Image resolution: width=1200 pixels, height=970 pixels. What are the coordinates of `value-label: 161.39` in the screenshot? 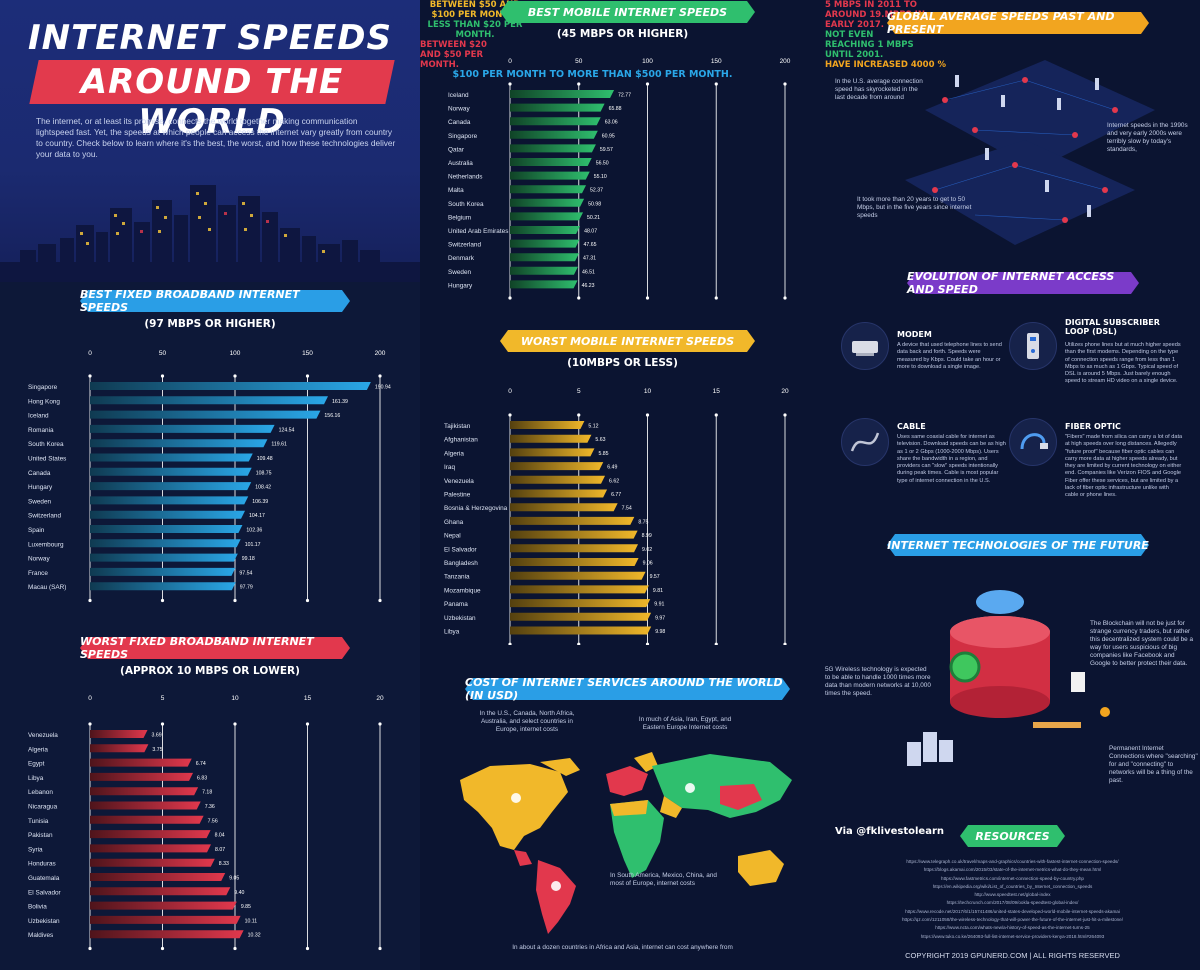 It's located at (340, 402).